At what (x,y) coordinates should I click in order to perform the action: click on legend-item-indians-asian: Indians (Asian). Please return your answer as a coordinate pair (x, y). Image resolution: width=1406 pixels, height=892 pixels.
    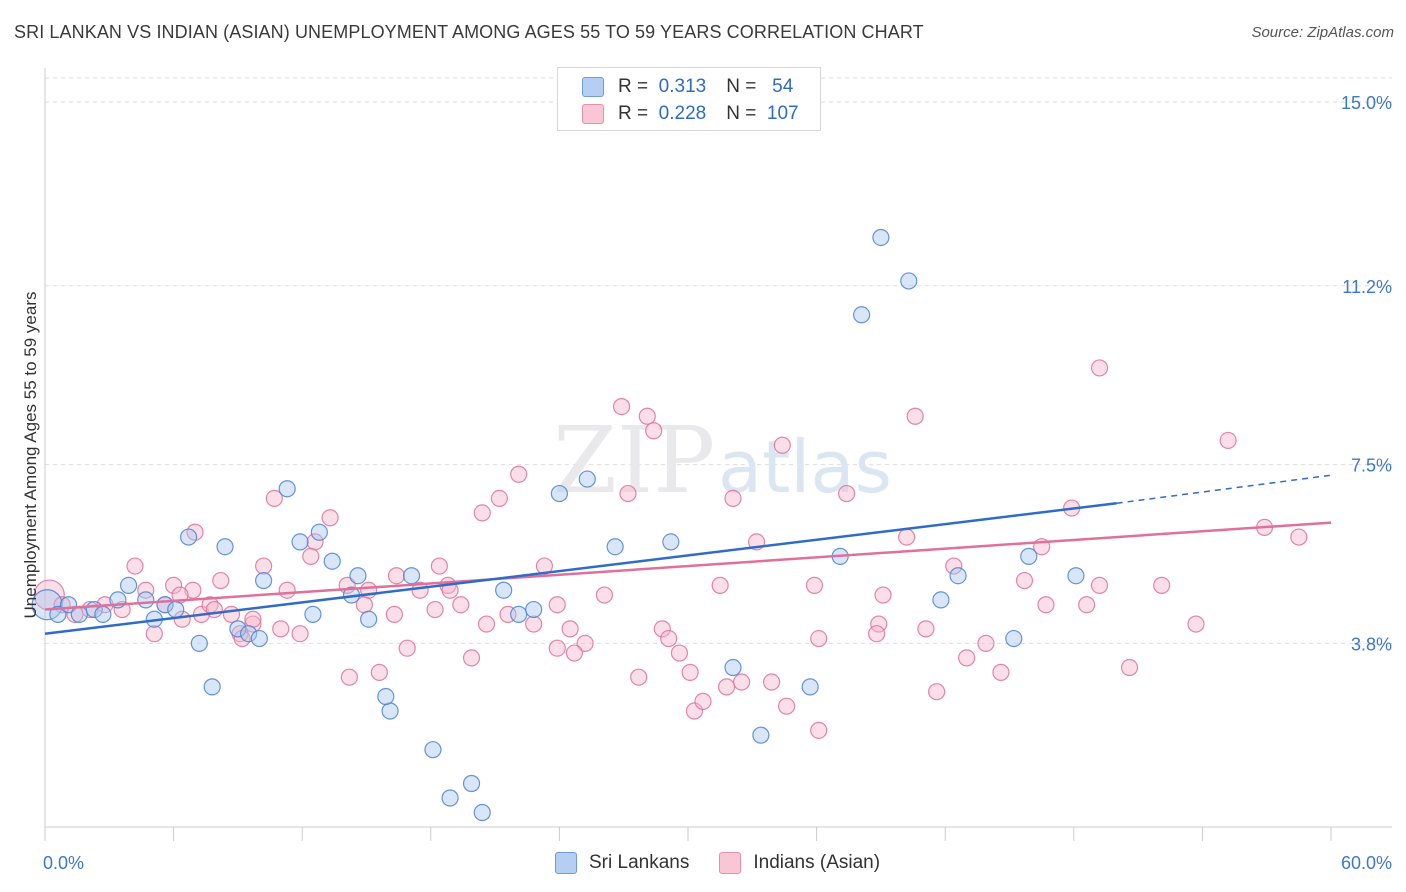
    Looking at the image, I should click on (799, 863).